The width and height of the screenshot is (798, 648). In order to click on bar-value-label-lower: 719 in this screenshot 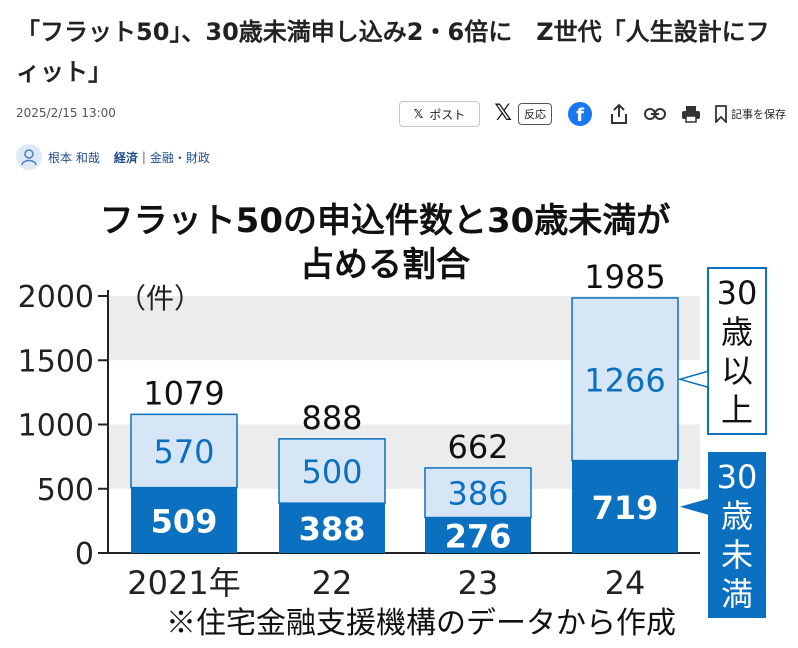, I will do `click(625, 508)`.